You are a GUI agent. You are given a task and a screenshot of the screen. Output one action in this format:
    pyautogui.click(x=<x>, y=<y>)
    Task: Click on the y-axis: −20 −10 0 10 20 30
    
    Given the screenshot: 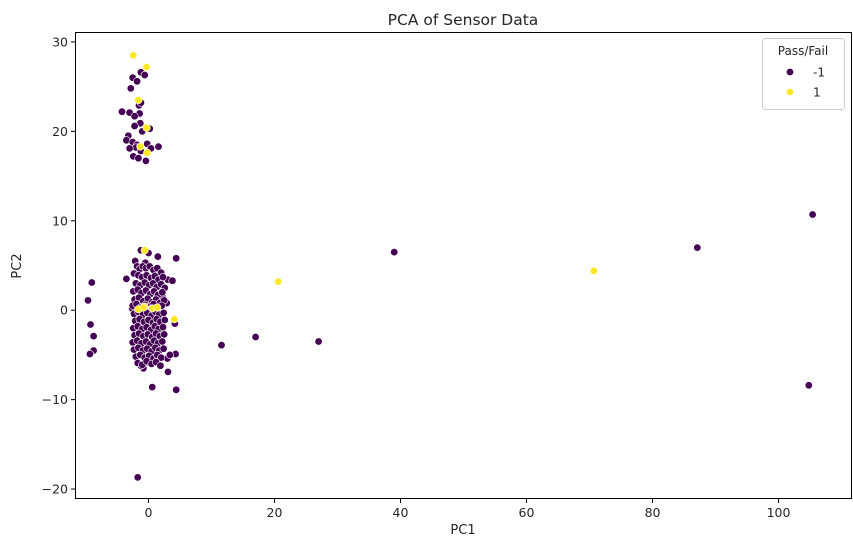 What is the action you would take?
    pyautogui.click(x=59, y=265)
    